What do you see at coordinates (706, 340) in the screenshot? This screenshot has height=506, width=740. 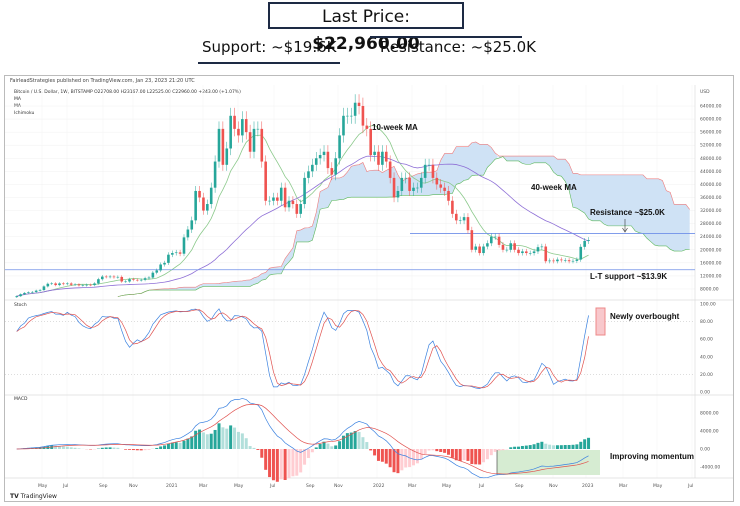 I see `stoch-tick-label: 60.00` at bounding box center [706, 340].